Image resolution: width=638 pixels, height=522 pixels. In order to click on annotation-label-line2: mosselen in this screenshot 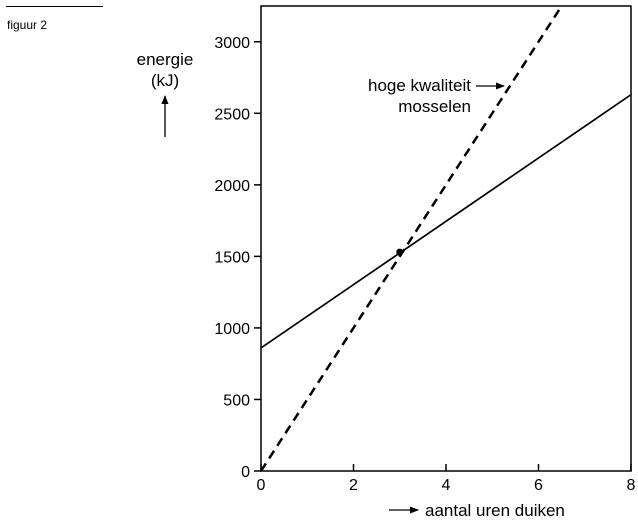, I will do `click(434, 106)`.